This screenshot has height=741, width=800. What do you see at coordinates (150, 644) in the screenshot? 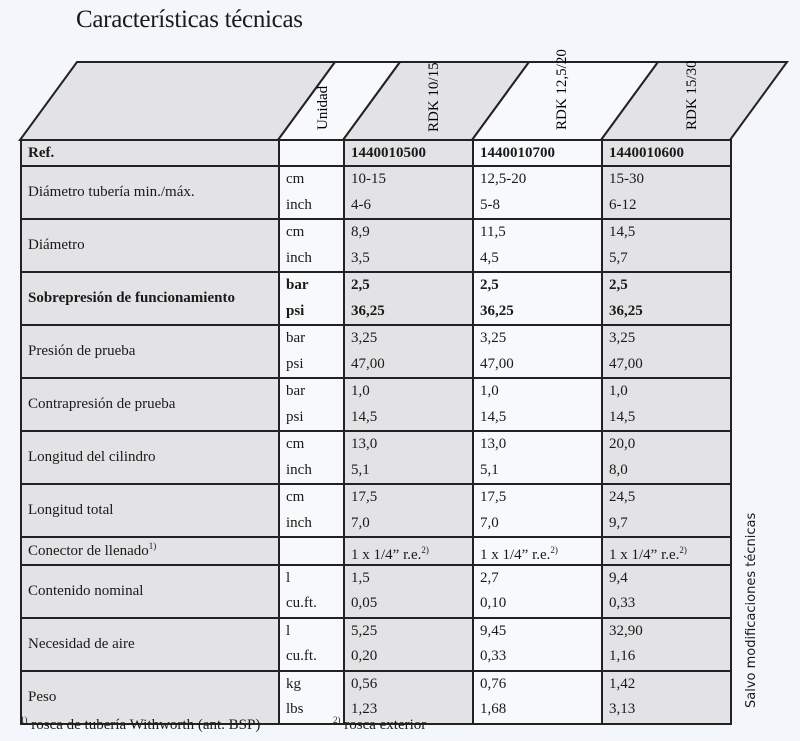
I see `spec-label: Necesidad de aire` at bounding box center [150, 644].